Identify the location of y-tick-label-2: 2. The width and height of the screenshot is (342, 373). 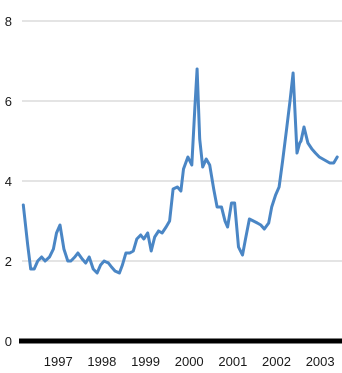
(8, 261).